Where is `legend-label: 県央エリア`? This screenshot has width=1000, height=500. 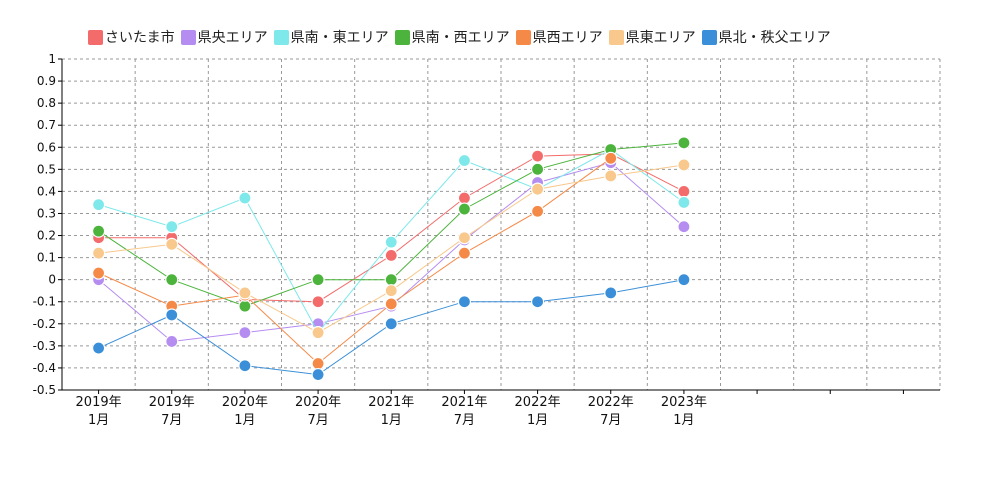
legend-label: 県央エリア is located at coordinates (232, 38).